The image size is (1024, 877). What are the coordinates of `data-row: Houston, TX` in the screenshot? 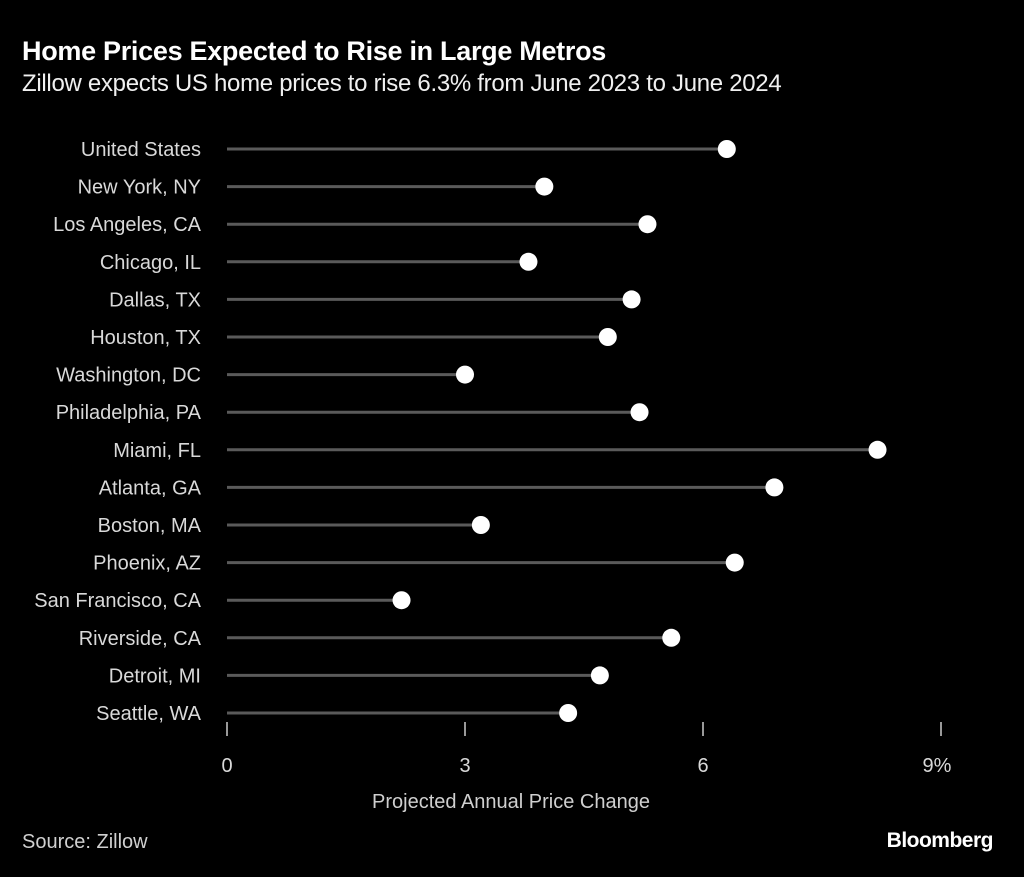 It's located at (353, 338).